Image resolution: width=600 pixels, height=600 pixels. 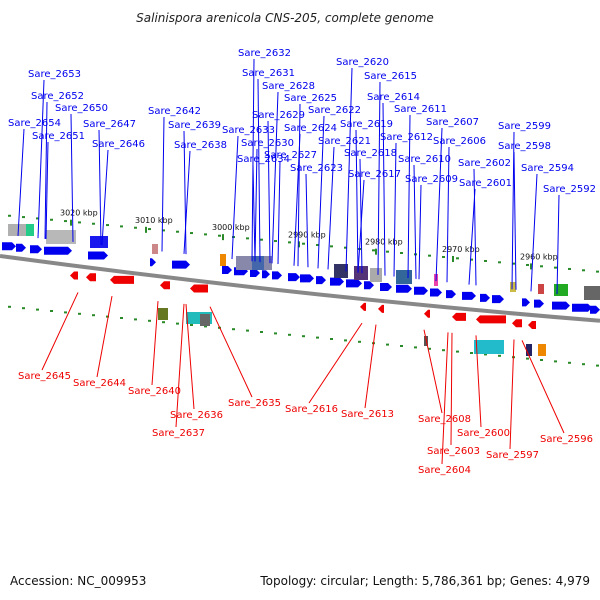 I want to click on reverse-gene-label: Sare_2596, so click(x=566, y=439).